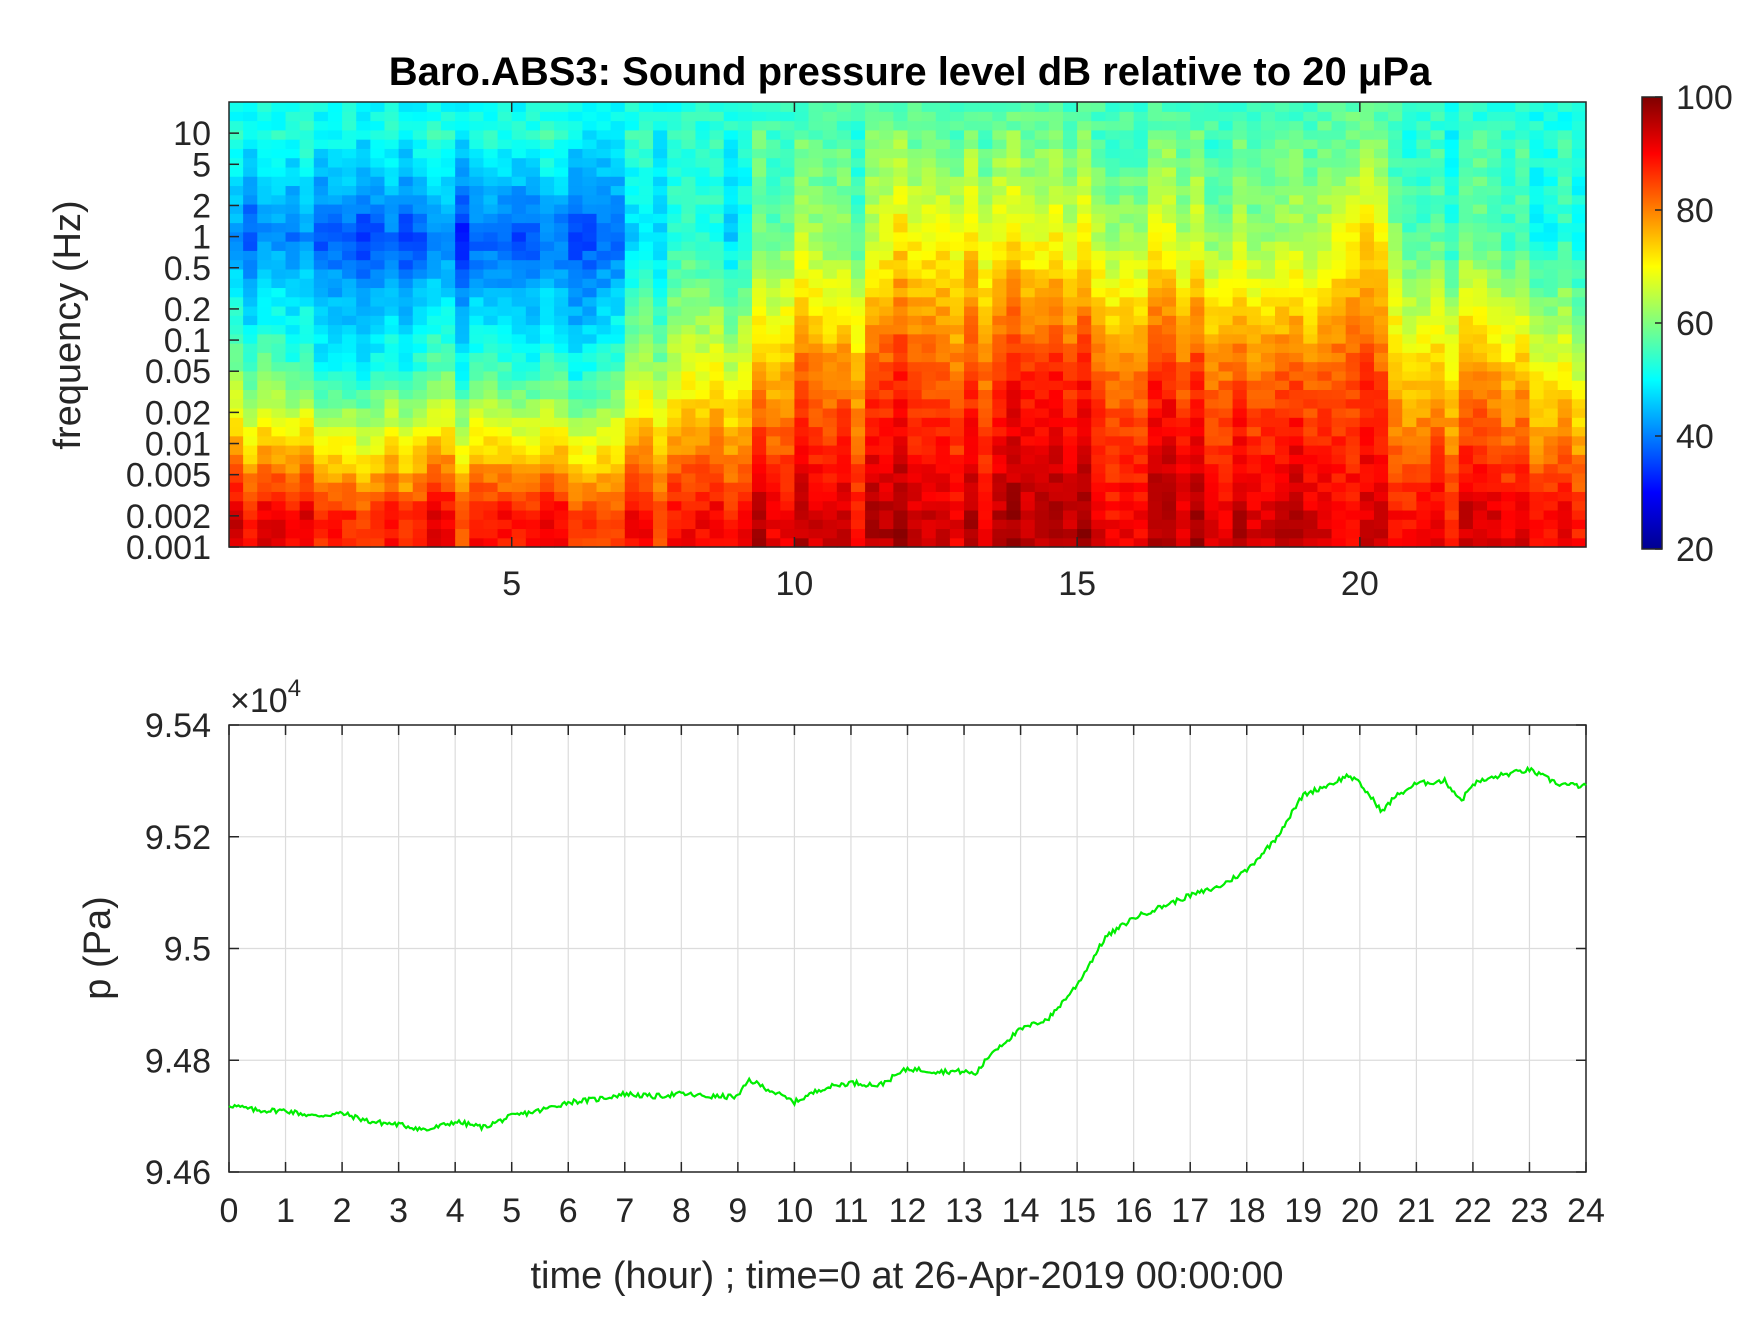 Image resolution: width=1750 pixels, height=1318 pixels. I want to click on x-tick-label: 0, so click(229, 1211).